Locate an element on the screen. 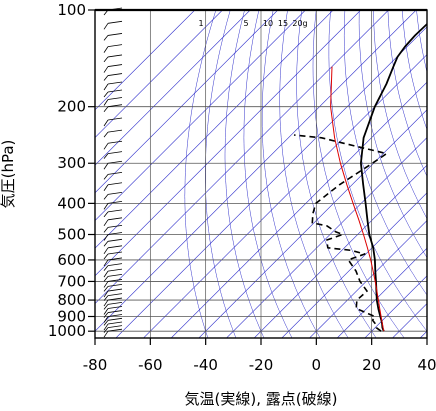  y-tick-label: 500 is located at coordinates (71, 235).